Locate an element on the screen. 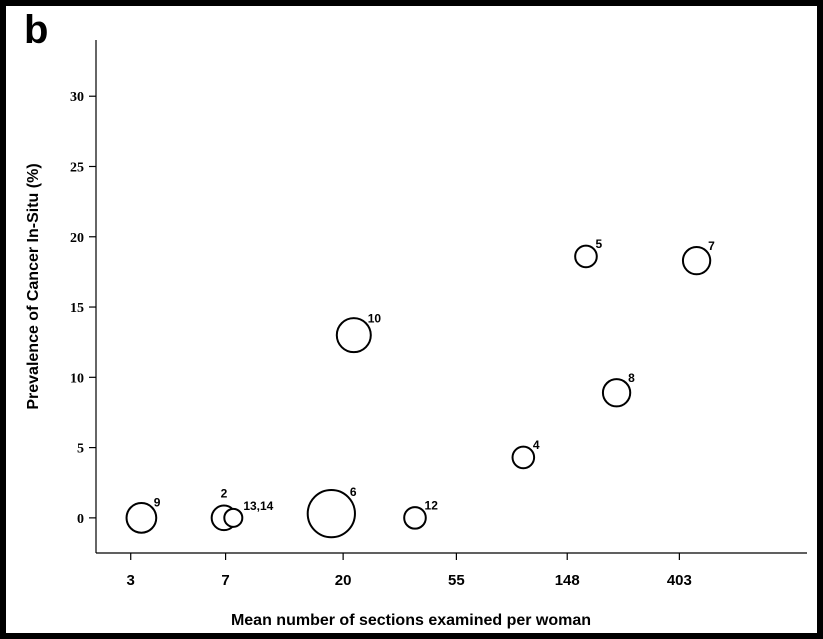 This screenshot has height=639, width=823. data-point: 4 is located at coordinates (525, 454).